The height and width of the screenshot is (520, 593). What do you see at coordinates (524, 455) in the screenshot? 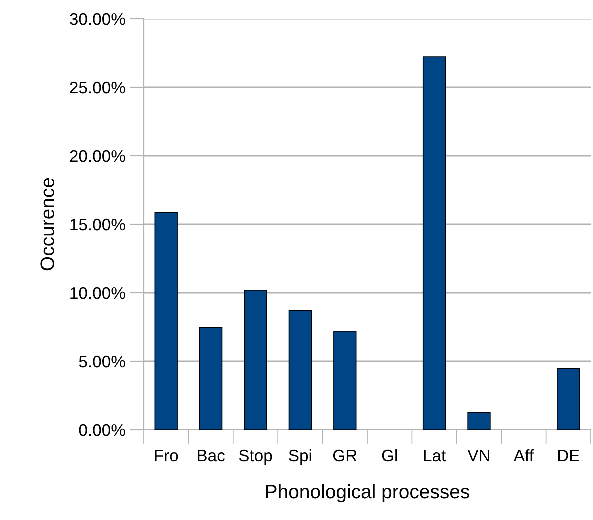
I see `x-tick-label: Aff` at bounding box center [524, 455].